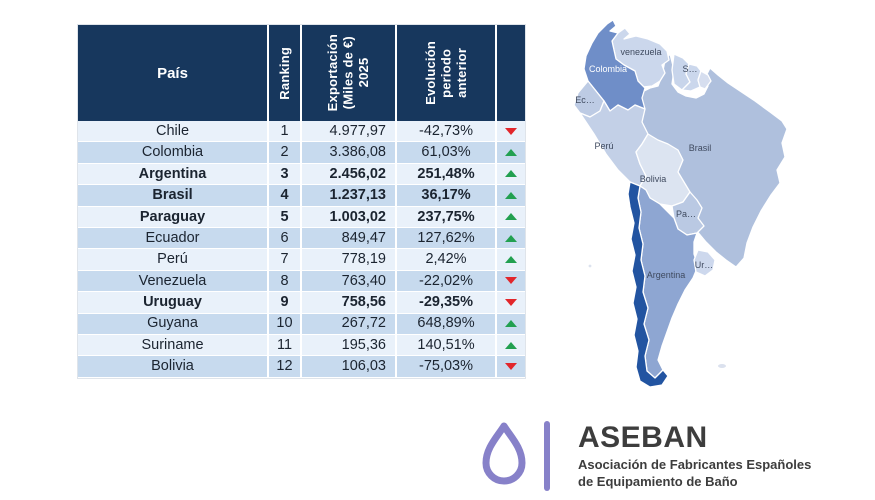 Image resolution: width=875 pixels, height=500 pixels. Describe the element at coordinates (349, 345) in the screenshot. I see `export-value-cell: 195,36` at that location.